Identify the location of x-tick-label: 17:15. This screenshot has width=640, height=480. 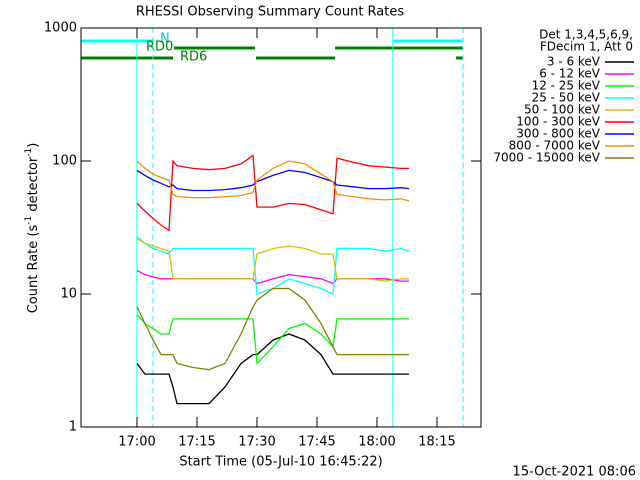
(196, 442).